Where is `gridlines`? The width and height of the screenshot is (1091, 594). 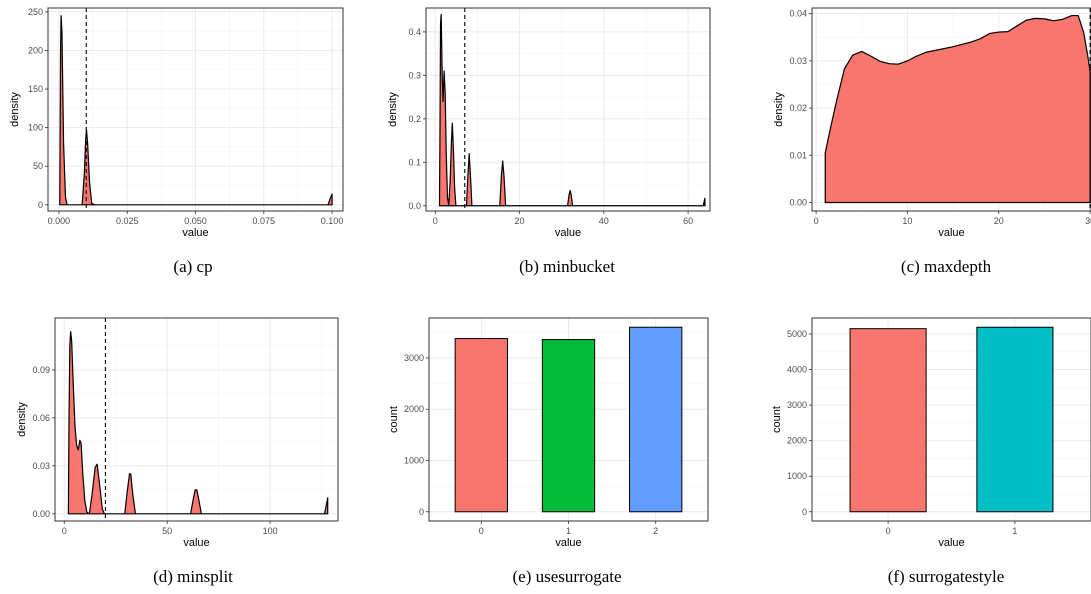 gridlines is located at coordinates (568, 109).